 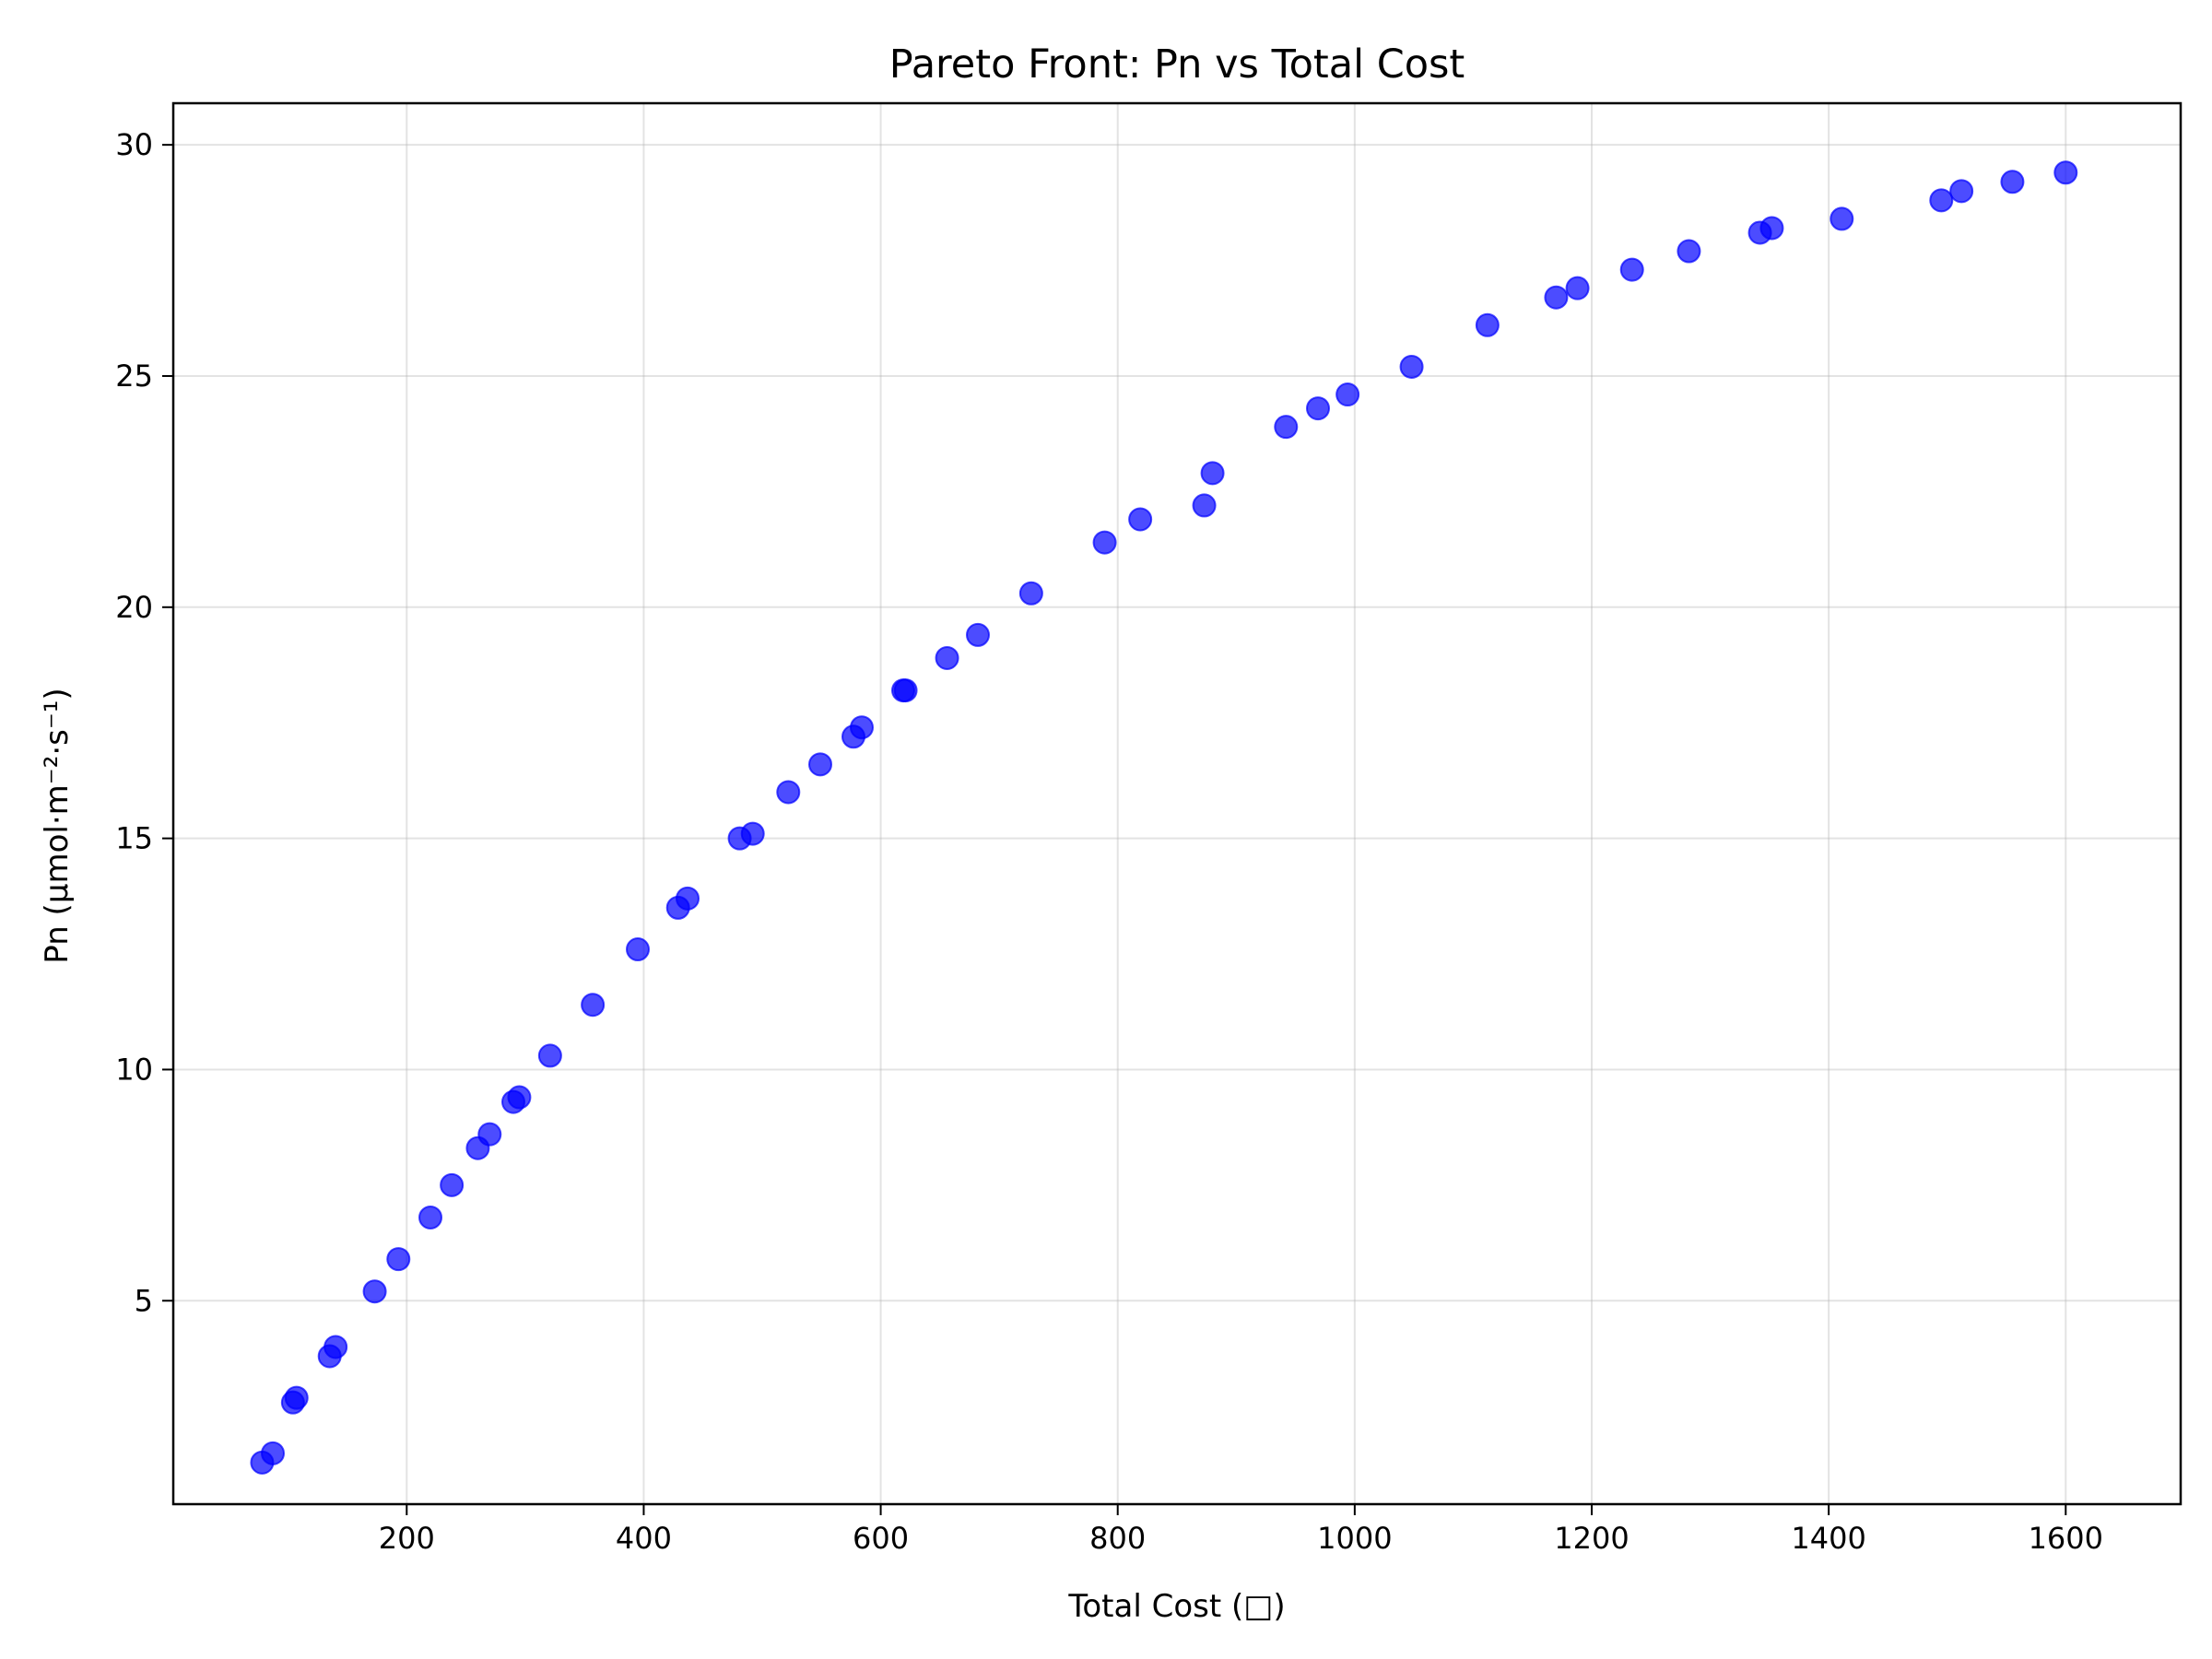 What do you see at coordinates (644, 1538) in the screenshot?
I see `x-tick-label: 400` at bounding box center [644, 1538].